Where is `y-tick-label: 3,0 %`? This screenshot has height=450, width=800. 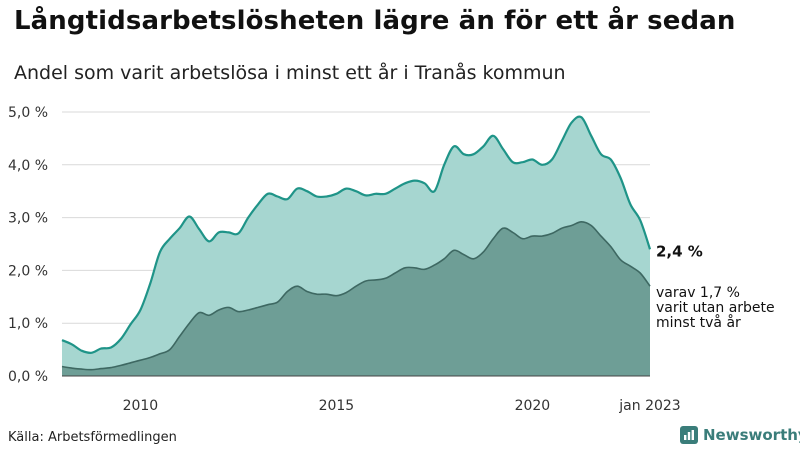 y-tick-label: 3,0 % is located at coordinates (28, 219).